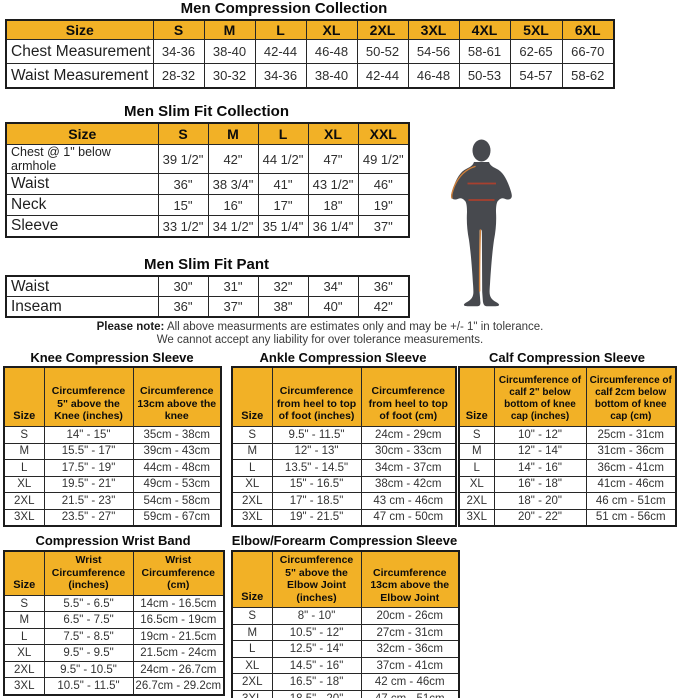 The height and width of the screenshot is (698, 679). What do you see at coordinates (410, 649) in the screenshot?
I see `cell-value: 32cm - 36cm` at bounding box center [410, 649].